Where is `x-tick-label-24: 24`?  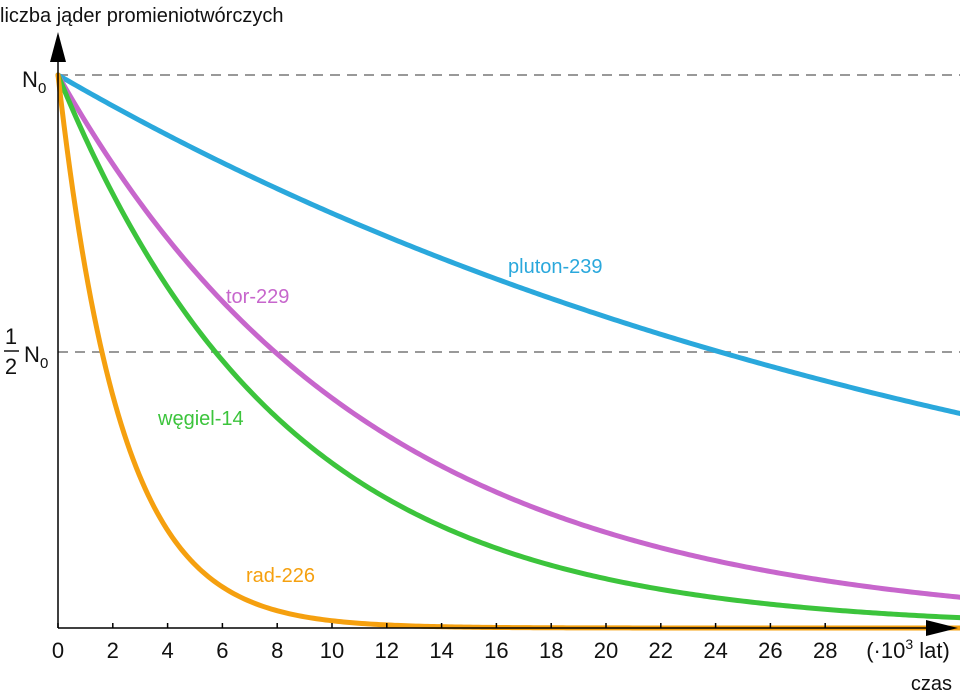 x-tick-label-24: 24 is located at coordinates (715, 650).